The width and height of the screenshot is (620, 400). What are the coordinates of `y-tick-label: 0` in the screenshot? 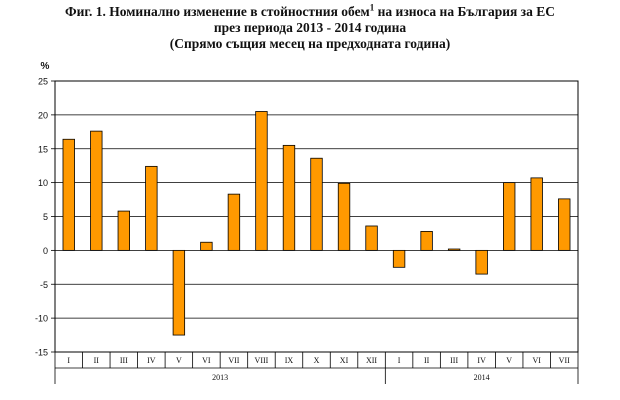 It's located at (45, 251).